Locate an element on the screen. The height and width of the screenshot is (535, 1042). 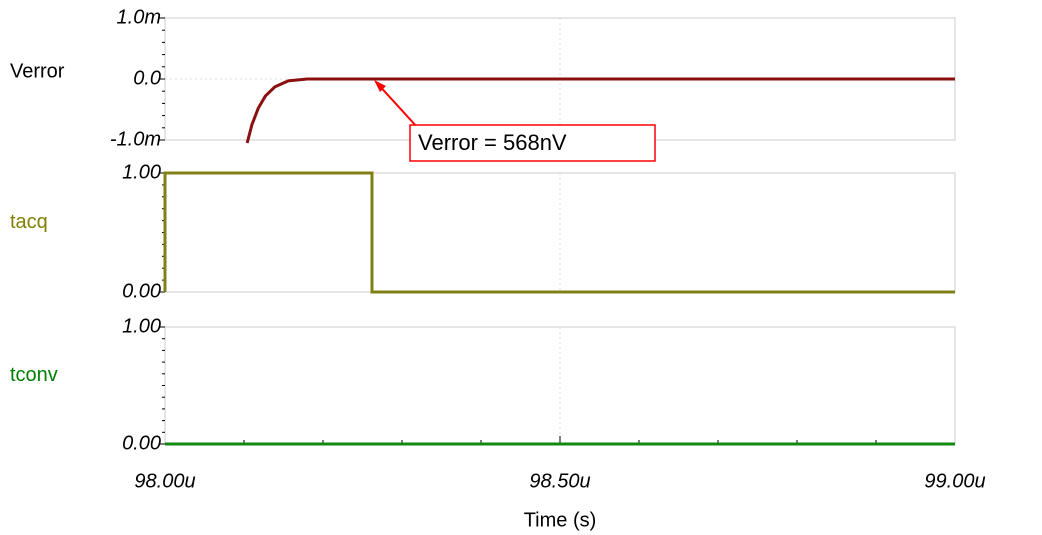
series-label: Verror is located at coordinates (37, 71).